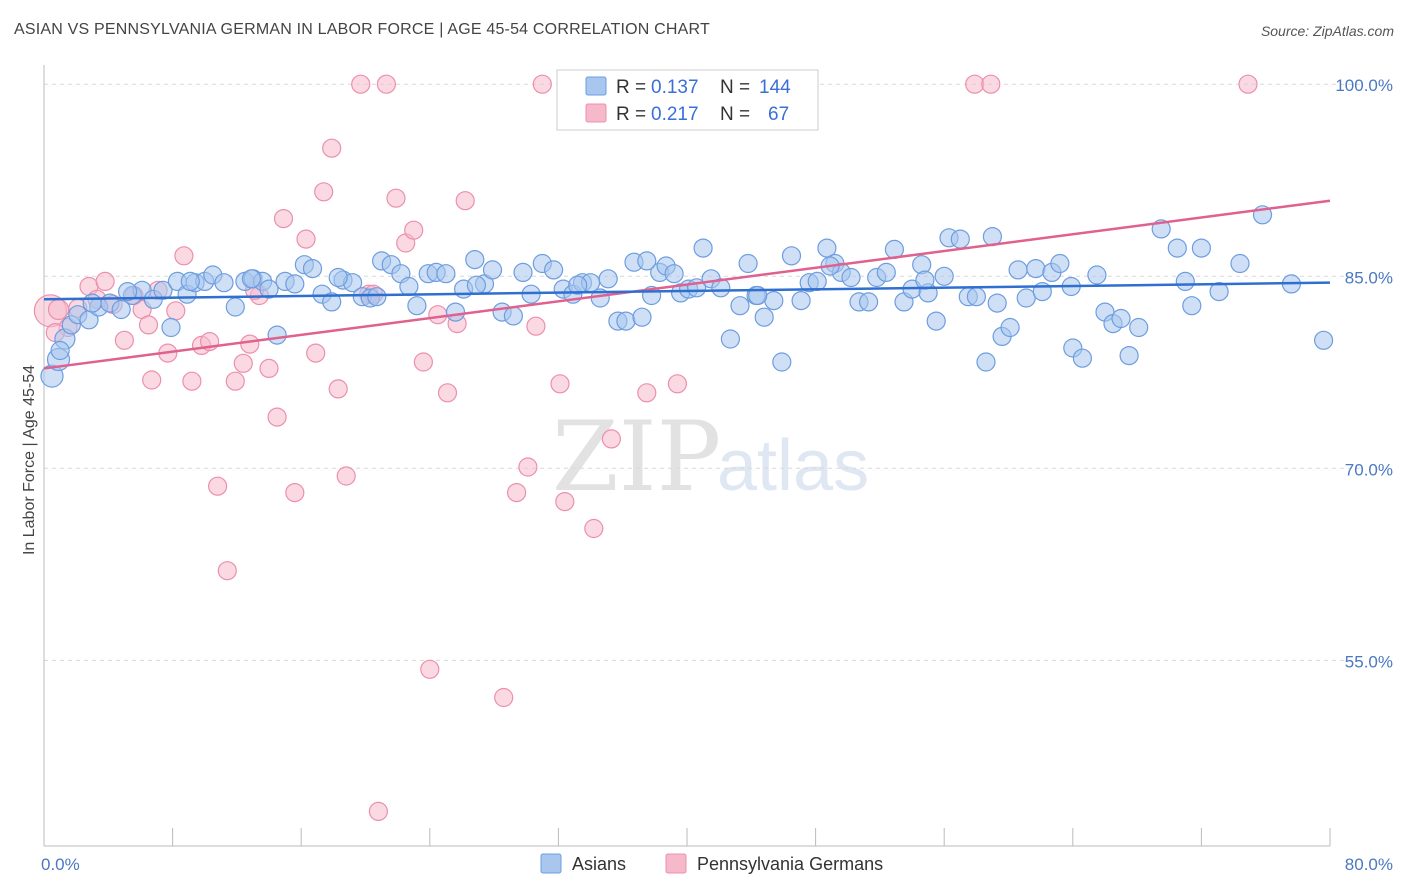 This screenshot has width=1406, height=892. What do you see at coordinates (631, 114) in the screenshot?
I see `pg-r-label: R =` at bounding box center [631, 114].